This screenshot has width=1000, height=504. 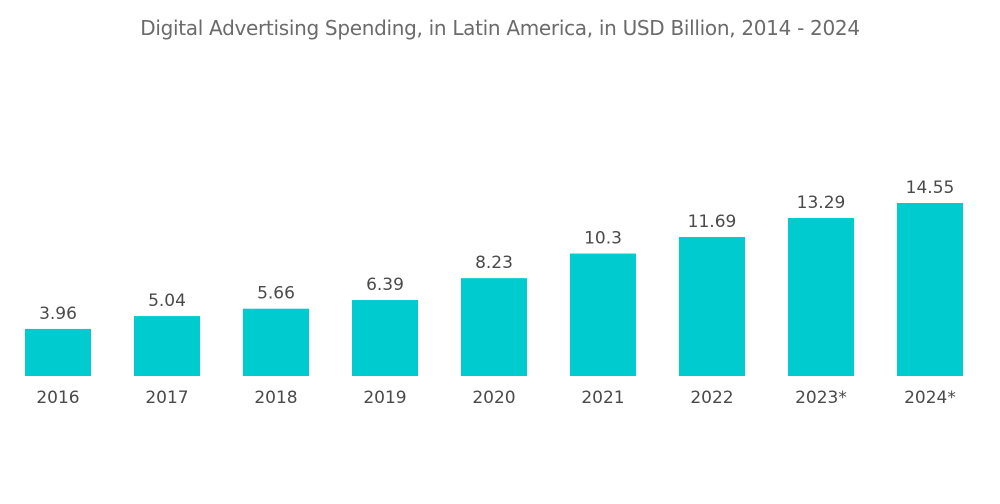 What do you see at coordinates (930, 398) in the screenshot?
I see `x-tick-label: 2024*` at bounding box center [930, 398].